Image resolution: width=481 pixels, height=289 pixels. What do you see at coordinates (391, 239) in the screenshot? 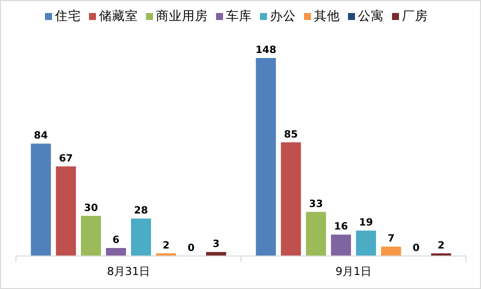
I see `data-label: 7` at bounding box center [391, 239].